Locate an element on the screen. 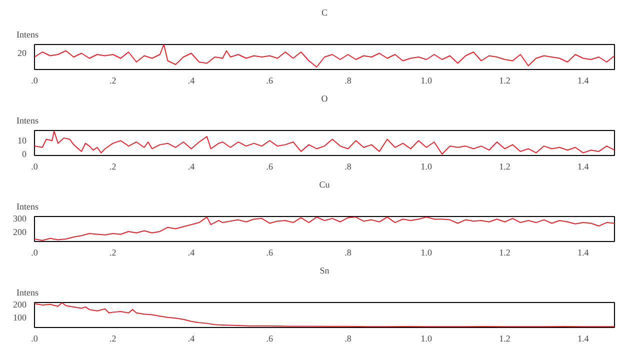 The width and height of the screenshot is (626, 344). y-tick-label: 300 is located at coordinates (20, 218).